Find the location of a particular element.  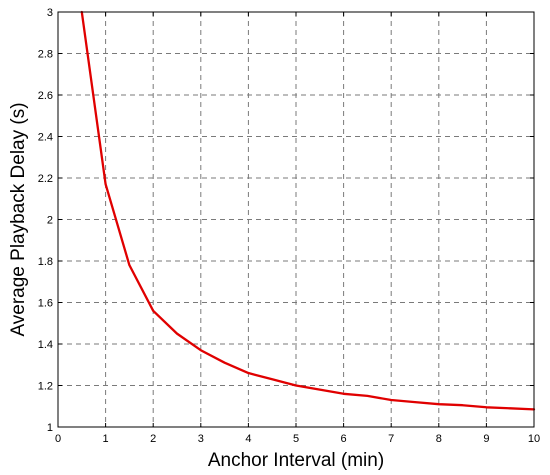

x-axis-label: Anchor Interval (min) is located at coordinates (296, 460).